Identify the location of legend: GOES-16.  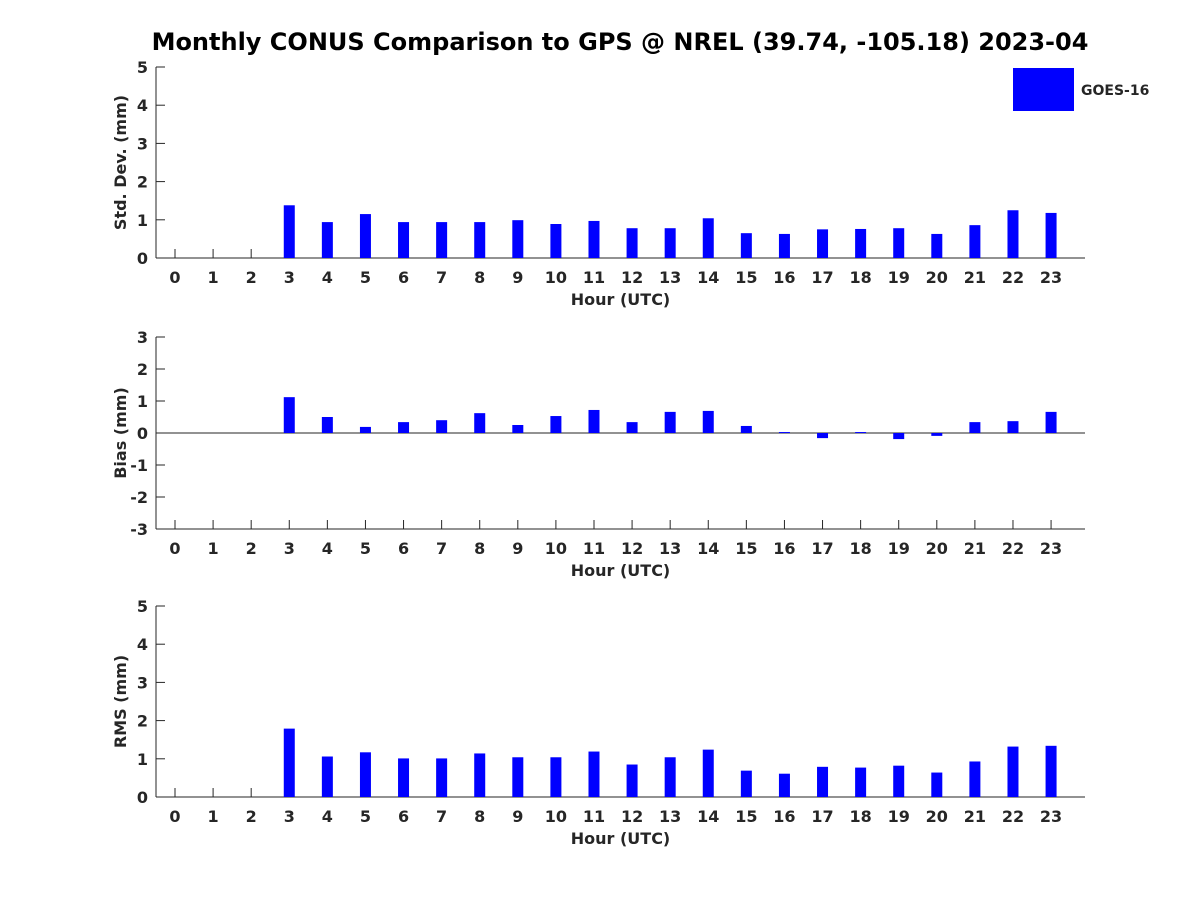
(1081, 89).